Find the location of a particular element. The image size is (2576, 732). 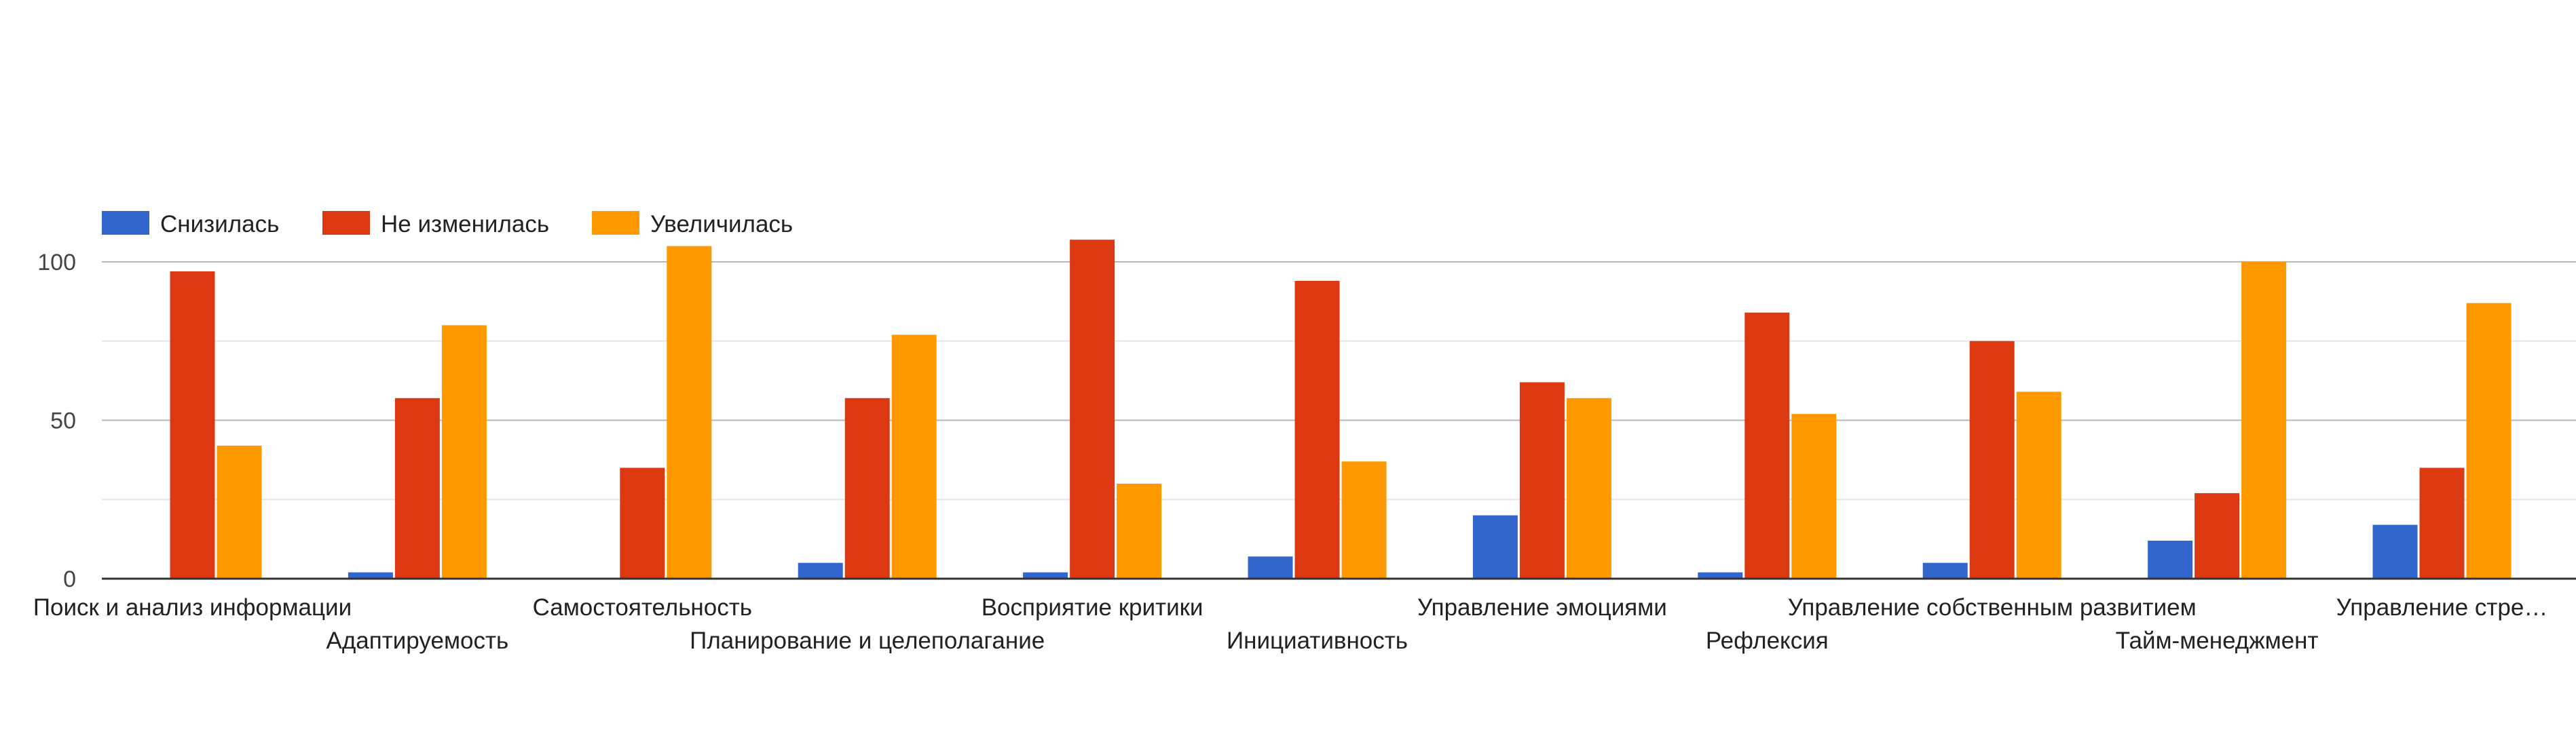

x-category-label: Управление собственным развитием is located at coordinates (1993, 607).